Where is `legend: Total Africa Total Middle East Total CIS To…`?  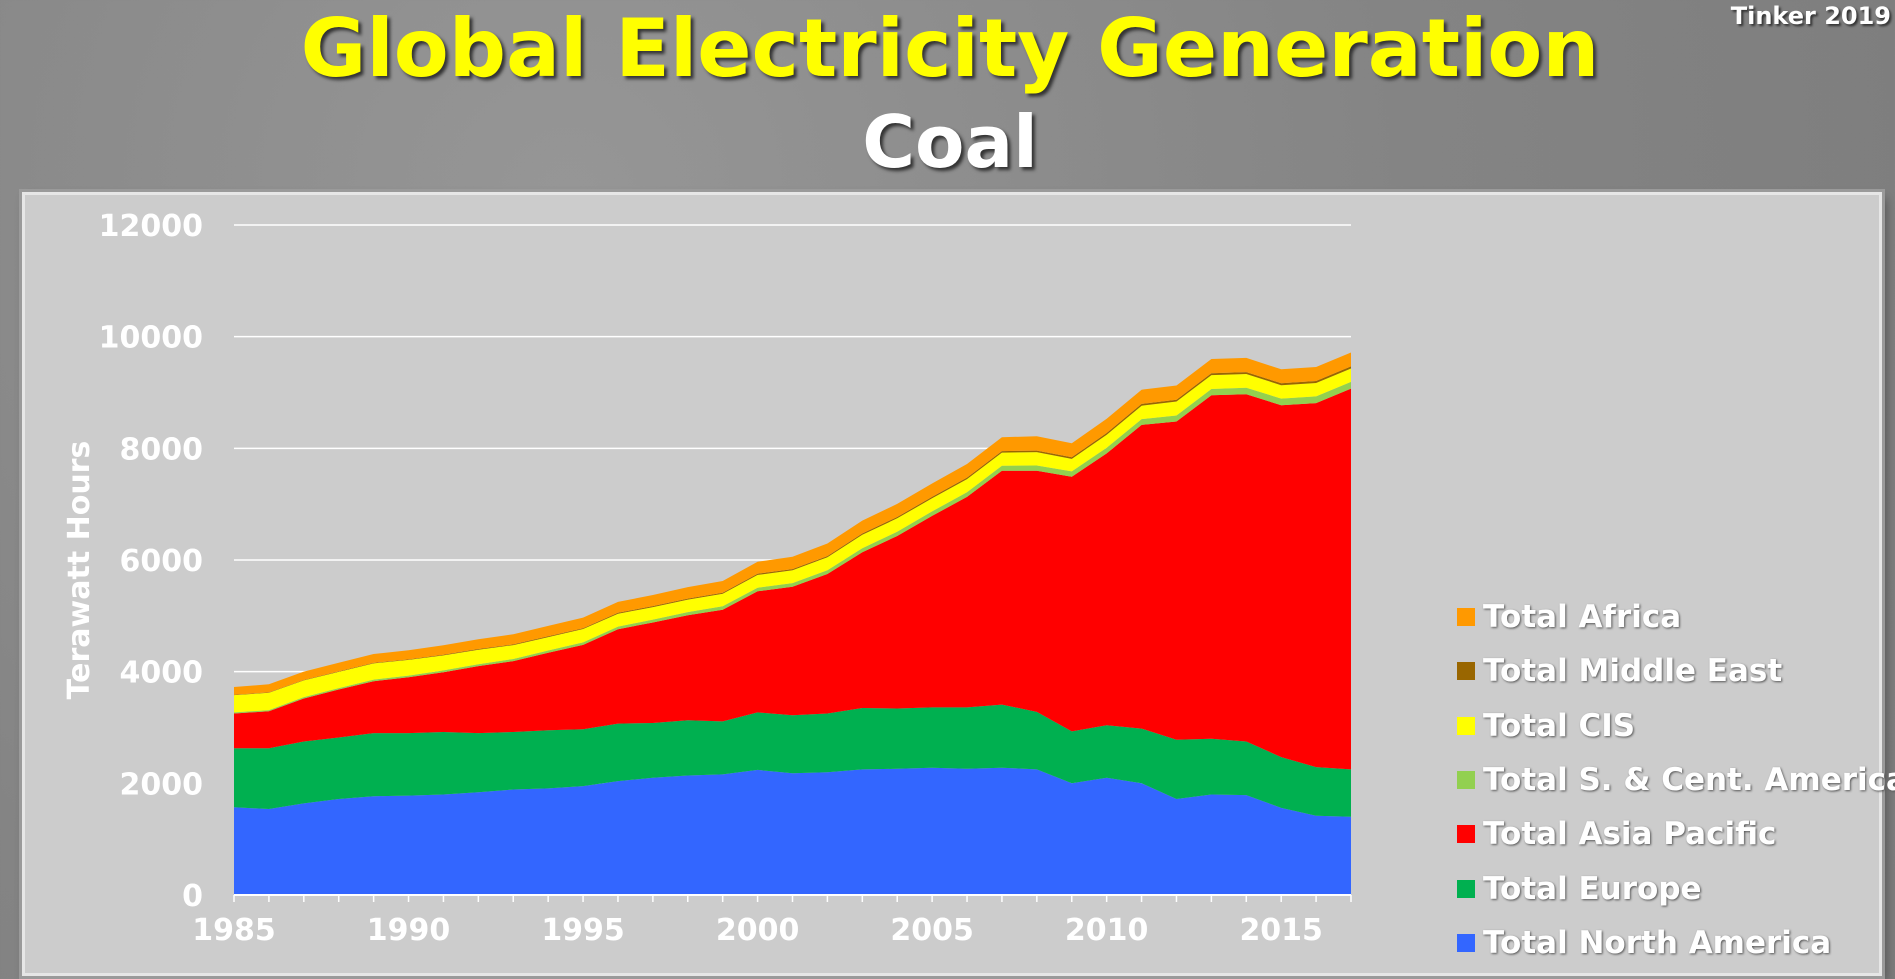 legend: Total Africa Total Middle East Total CIS To… is located at coordinates (1676, 780).